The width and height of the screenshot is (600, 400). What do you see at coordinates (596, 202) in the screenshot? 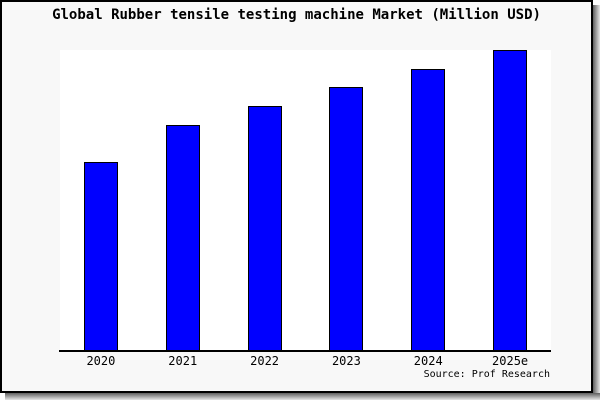
I see `drop-shadow-right` at bounding box center [596, 202].